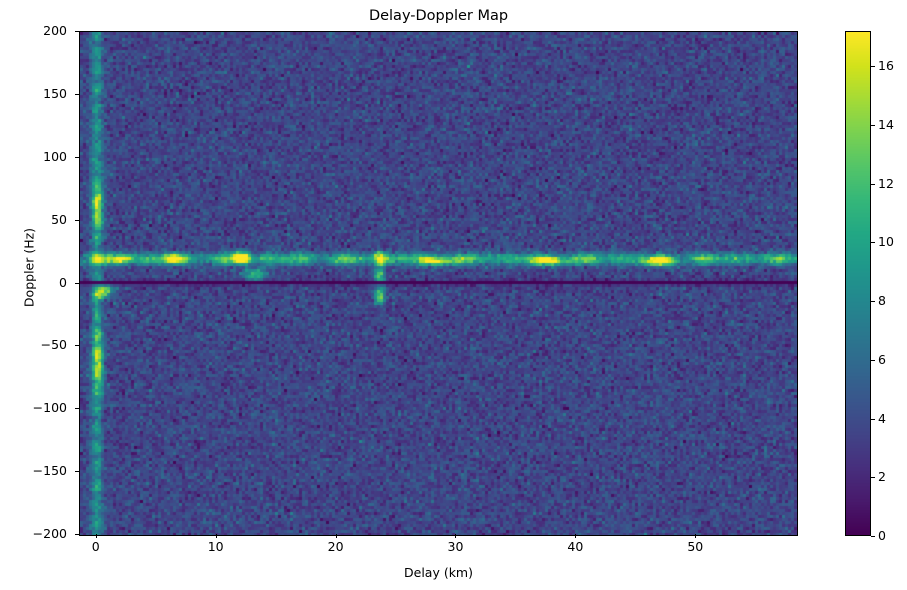  I want to click on y-tick-label: 200, so click(55, 30).